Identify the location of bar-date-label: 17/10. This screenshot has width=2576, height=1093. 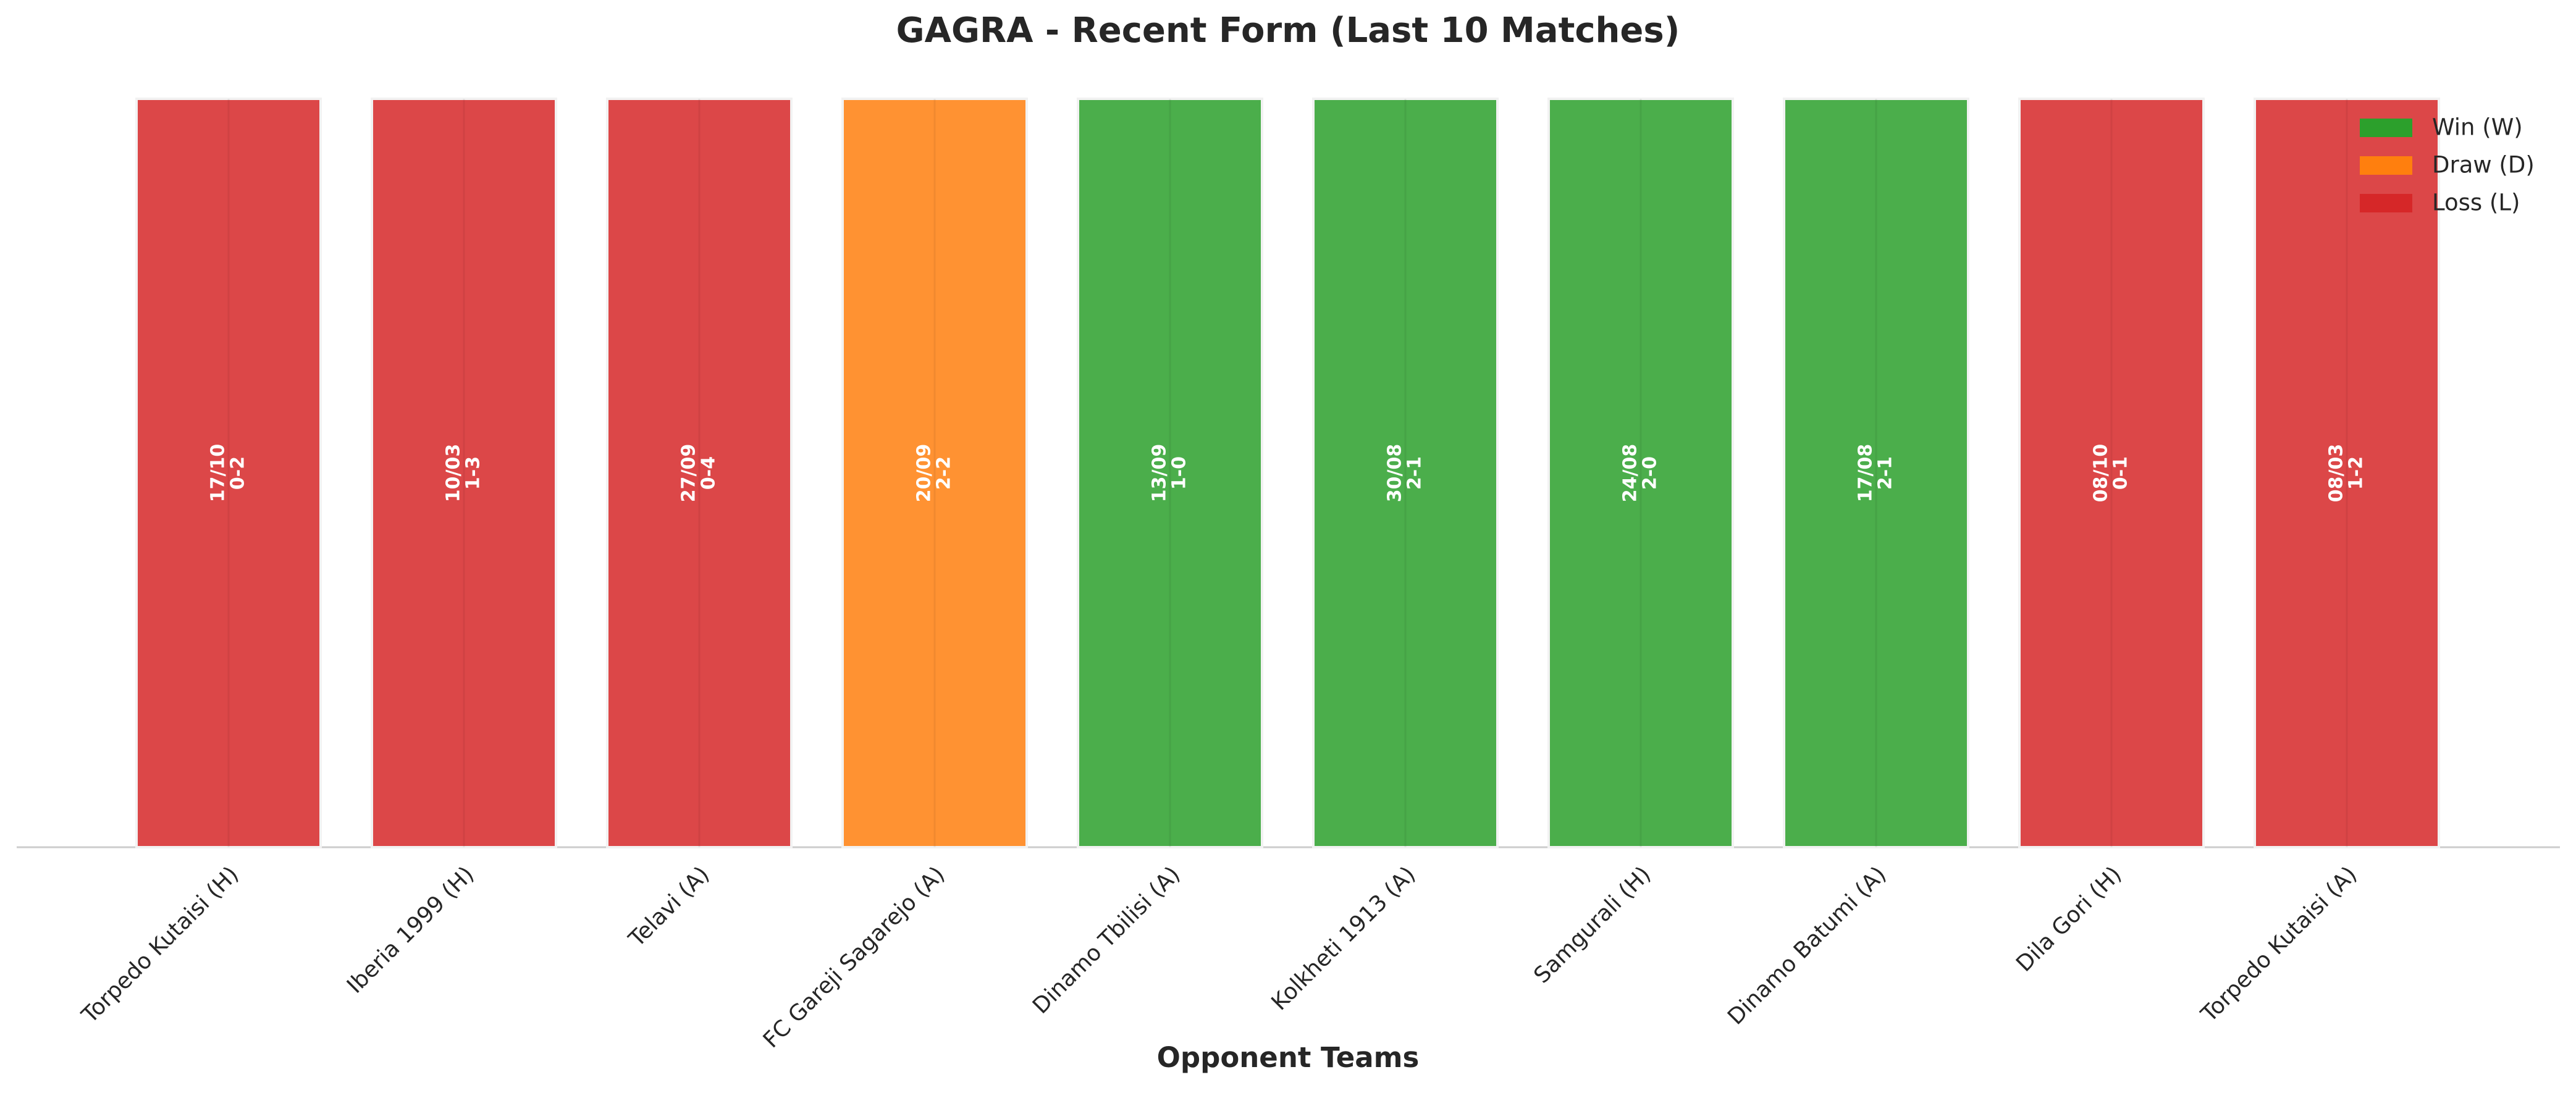
(218, 473).